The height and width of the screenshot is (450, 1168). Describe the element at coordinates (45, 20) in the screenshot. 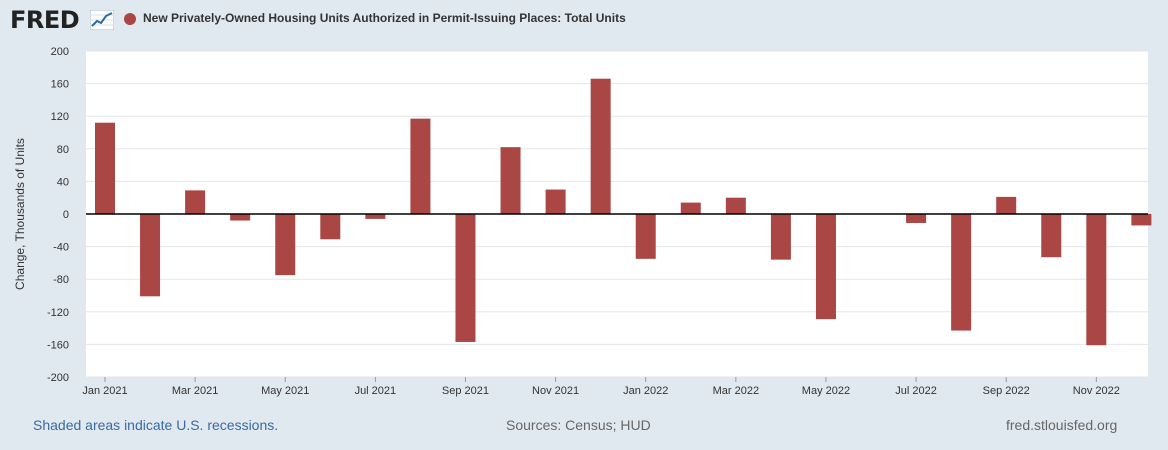

I see `fred-logo: FRED` at that location.